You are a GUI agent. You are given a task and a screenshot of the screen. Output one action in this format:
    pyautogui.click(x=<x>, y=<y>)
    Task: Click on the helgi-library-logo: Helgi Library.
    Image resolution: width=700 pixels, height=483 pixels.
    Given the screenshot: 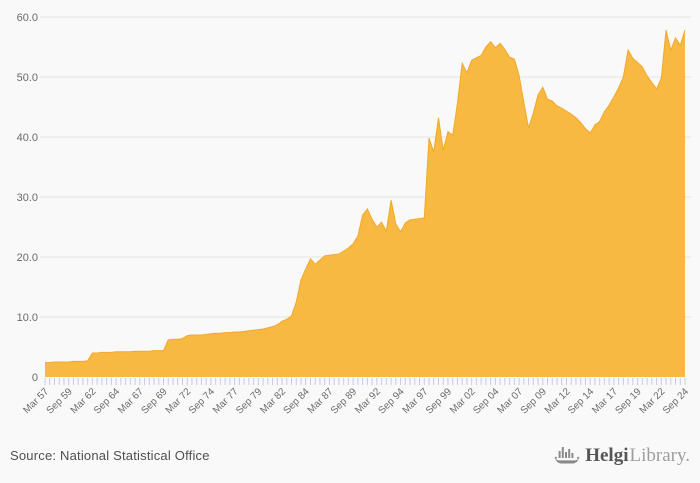 What is the action you would take?
    pyautogui.click(x=622, y=455)
    